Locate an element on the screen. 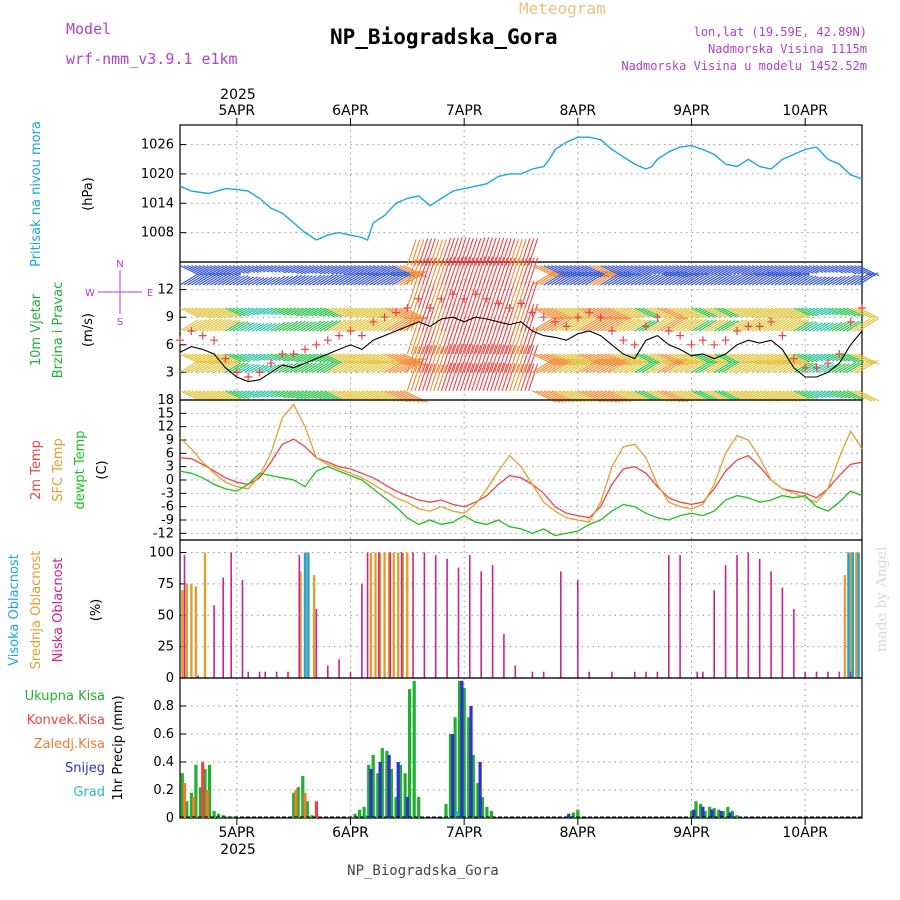 This screenshot has height=900, width=900. model-elevation-label: Nadmorska Visina u modelu 1452.52m is located at coordinates (744, 66).